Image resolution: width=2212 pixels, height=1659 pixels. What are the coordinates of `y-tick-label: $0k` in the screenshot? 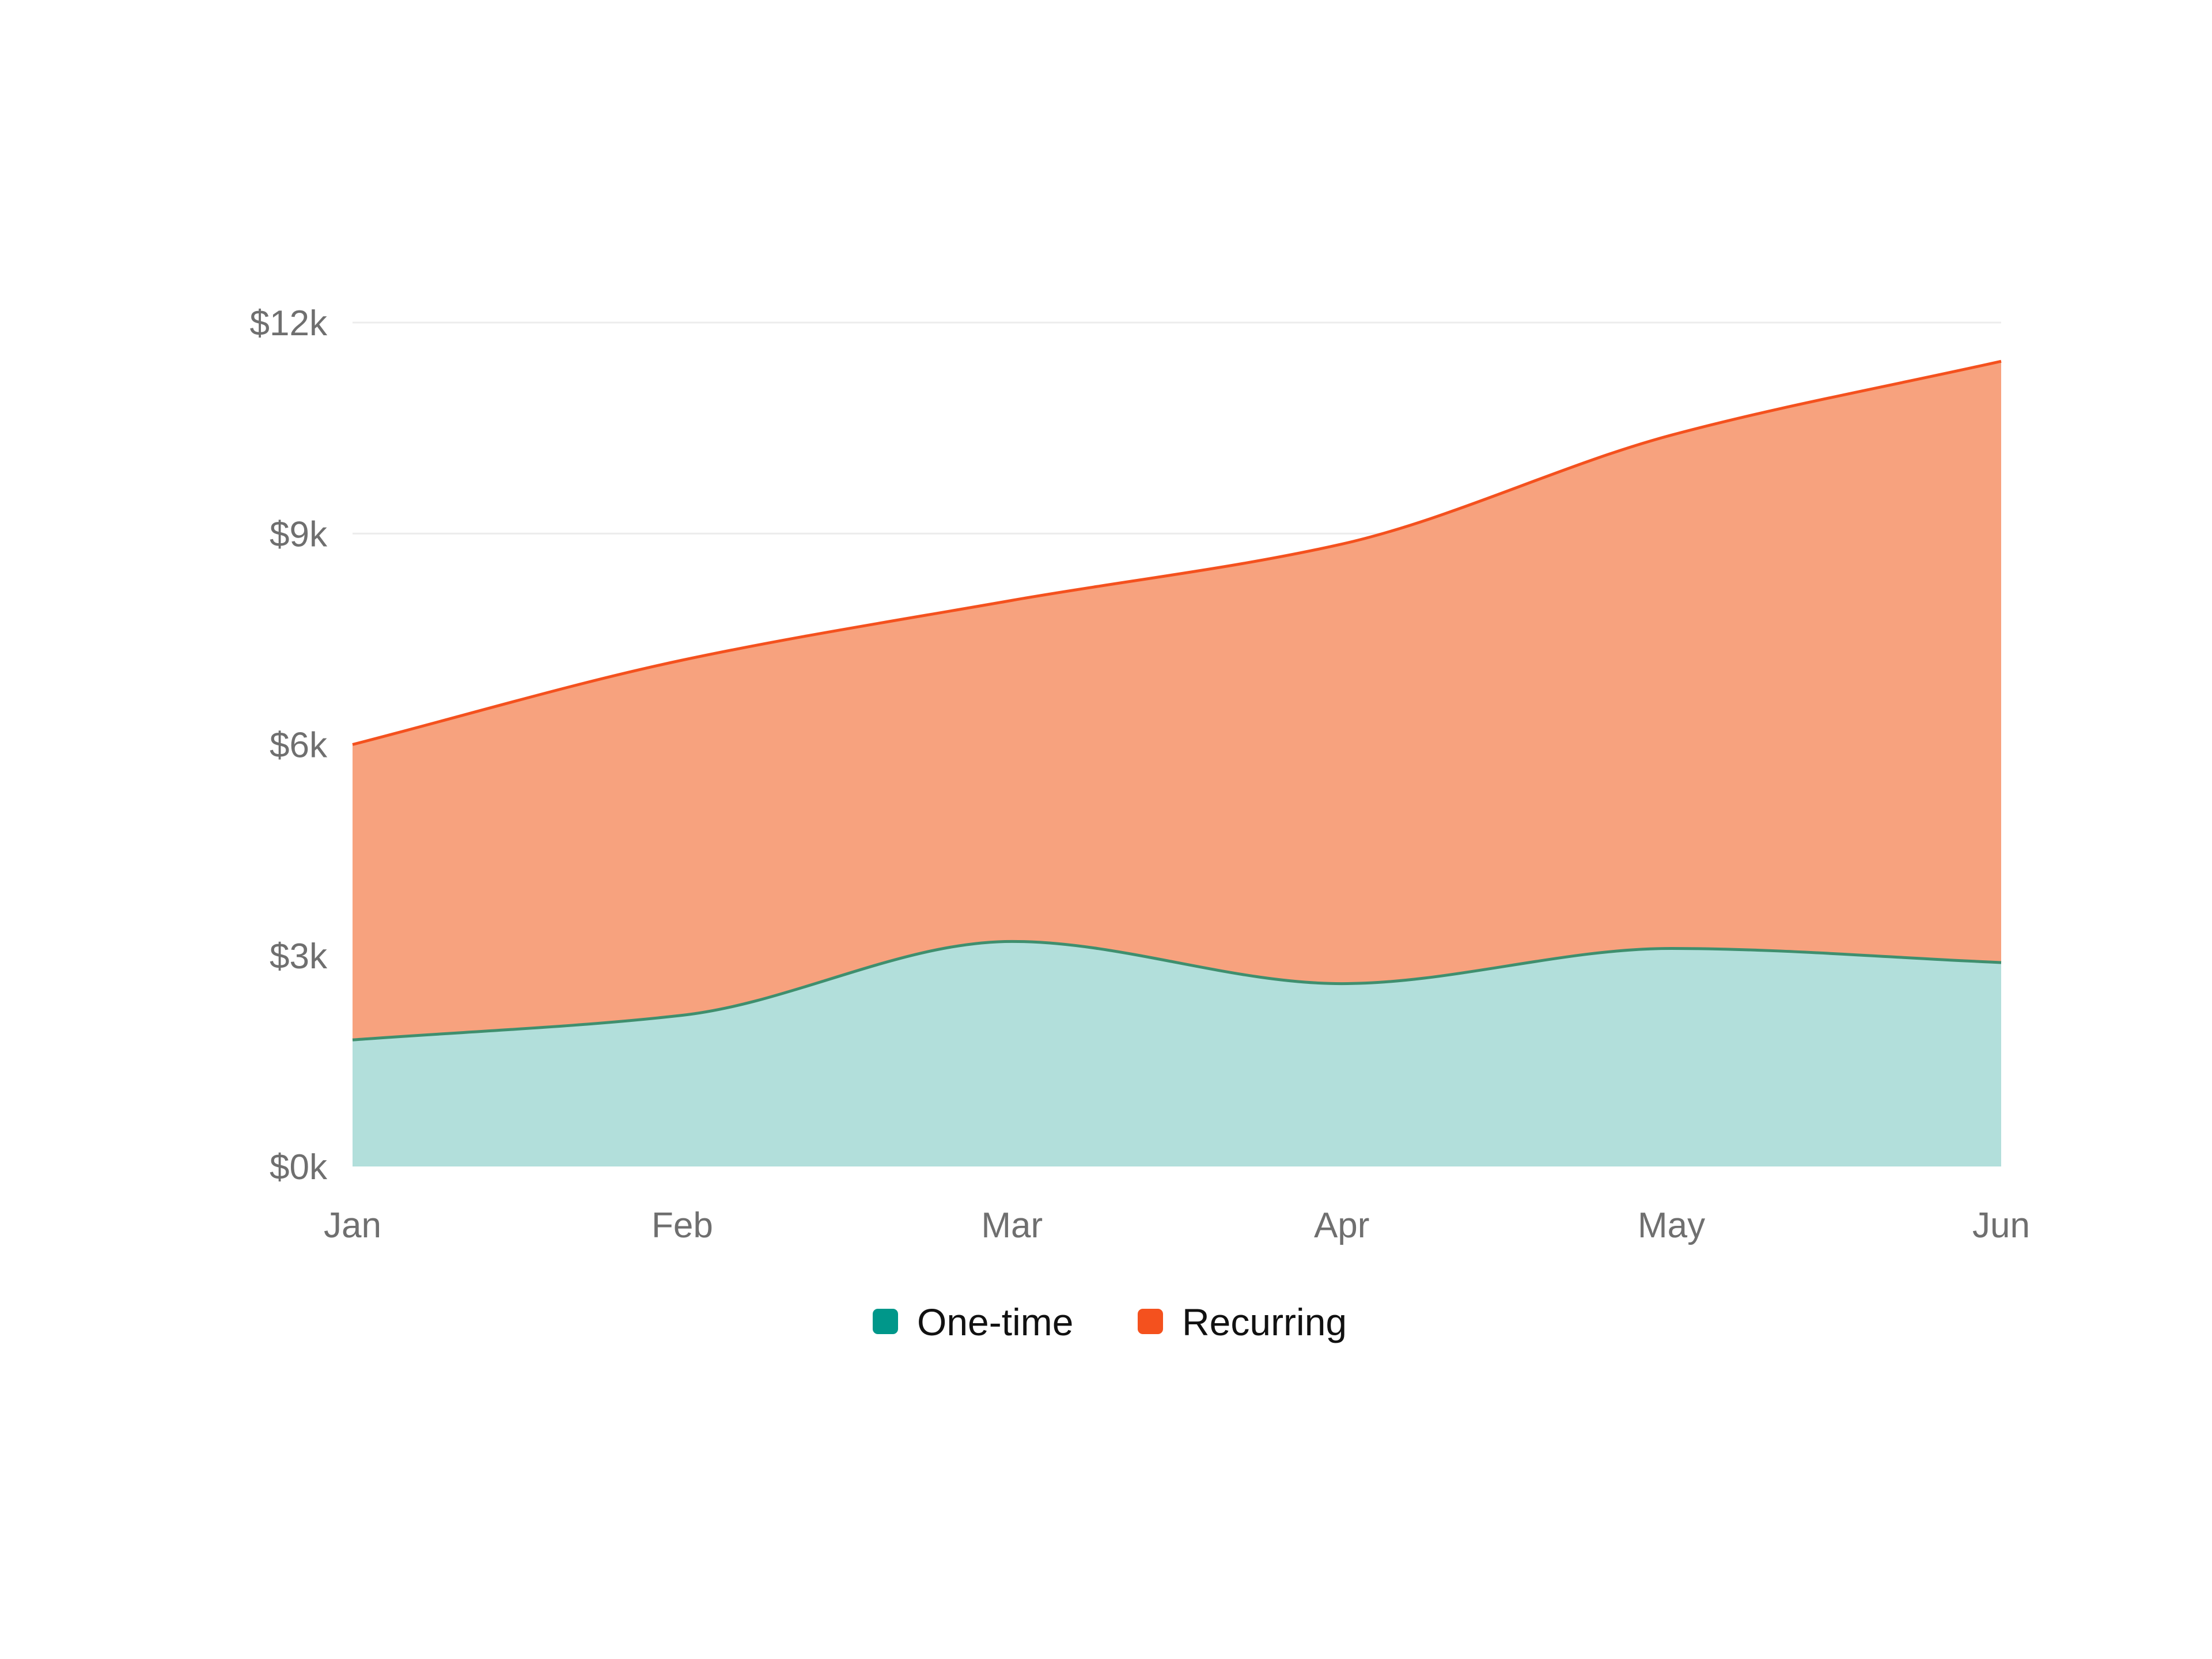 It's located at (299, 1167).